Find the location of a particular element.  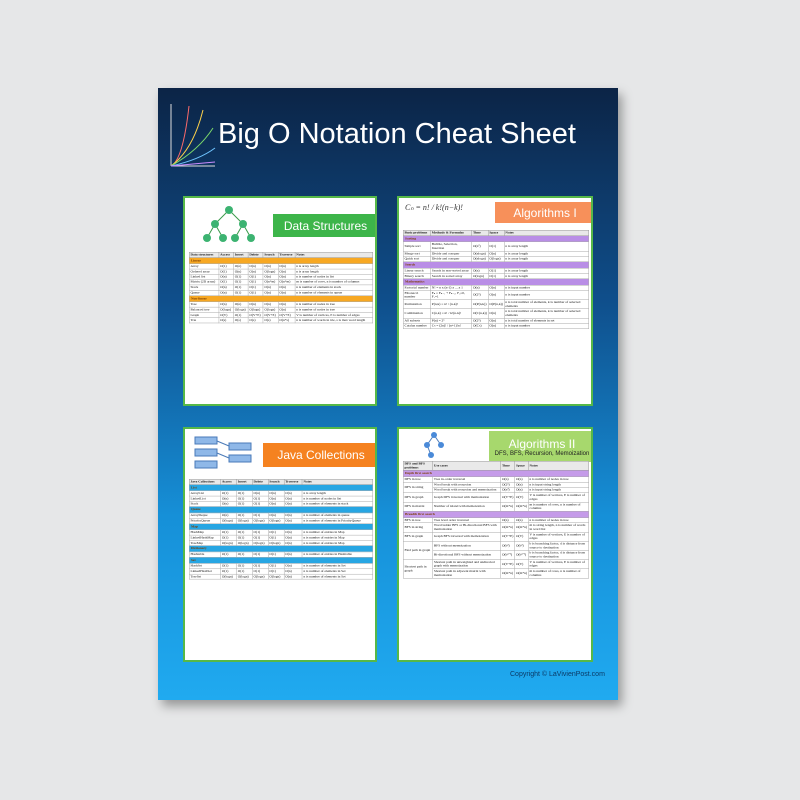

section-title: Depth first search is located at coordinates (496, 474).